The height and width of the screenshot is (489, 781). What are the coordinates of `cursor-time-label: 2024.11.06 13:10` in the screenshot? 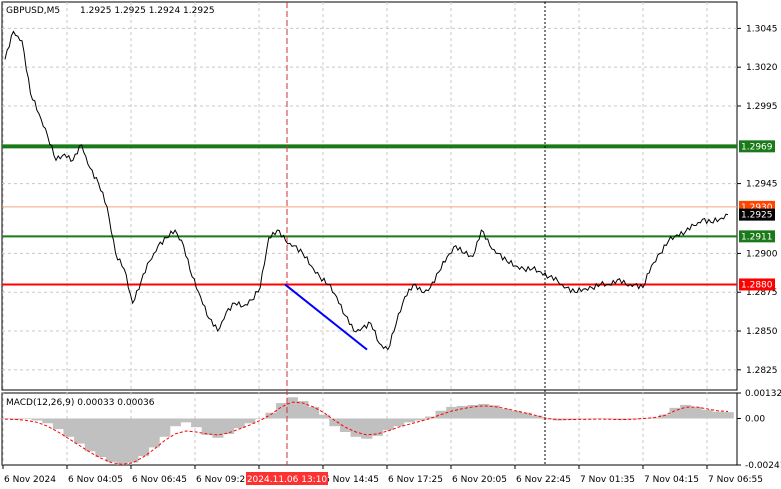 It's located at (287, 480).